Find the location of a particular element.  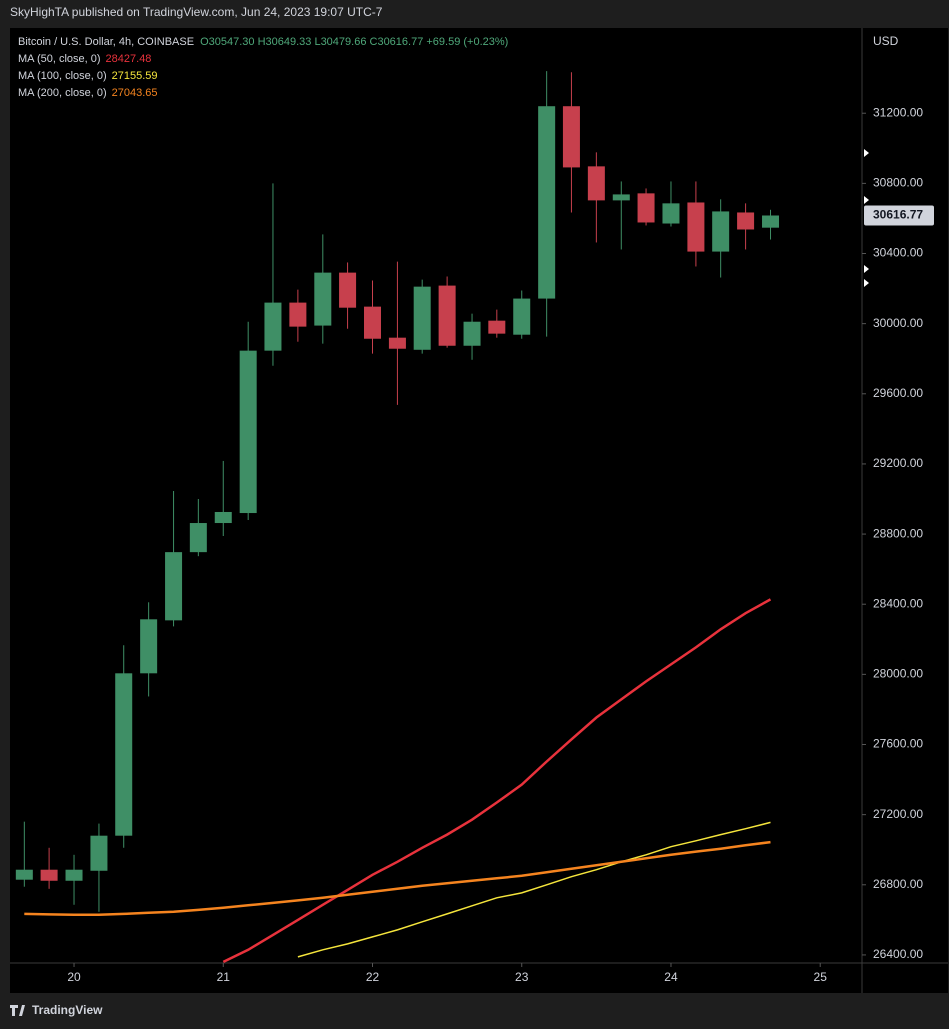

x-tick-label: 23 is located at coordinates (522, 977).